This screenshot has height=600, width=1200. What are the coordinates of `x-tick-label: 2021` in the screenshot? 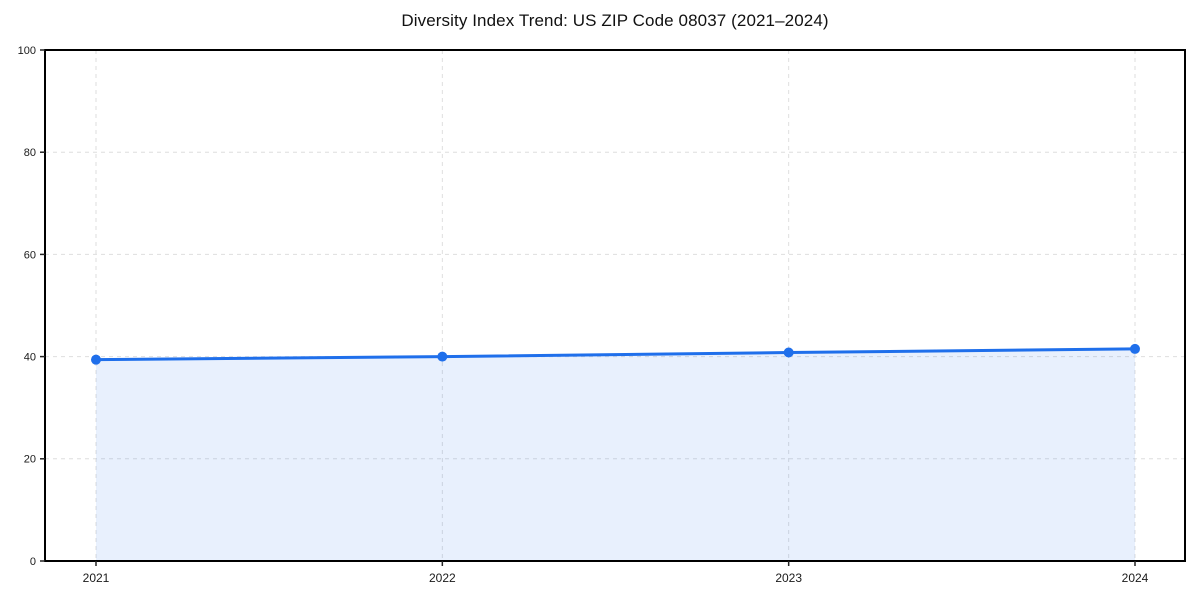 It's located at (96, 578).